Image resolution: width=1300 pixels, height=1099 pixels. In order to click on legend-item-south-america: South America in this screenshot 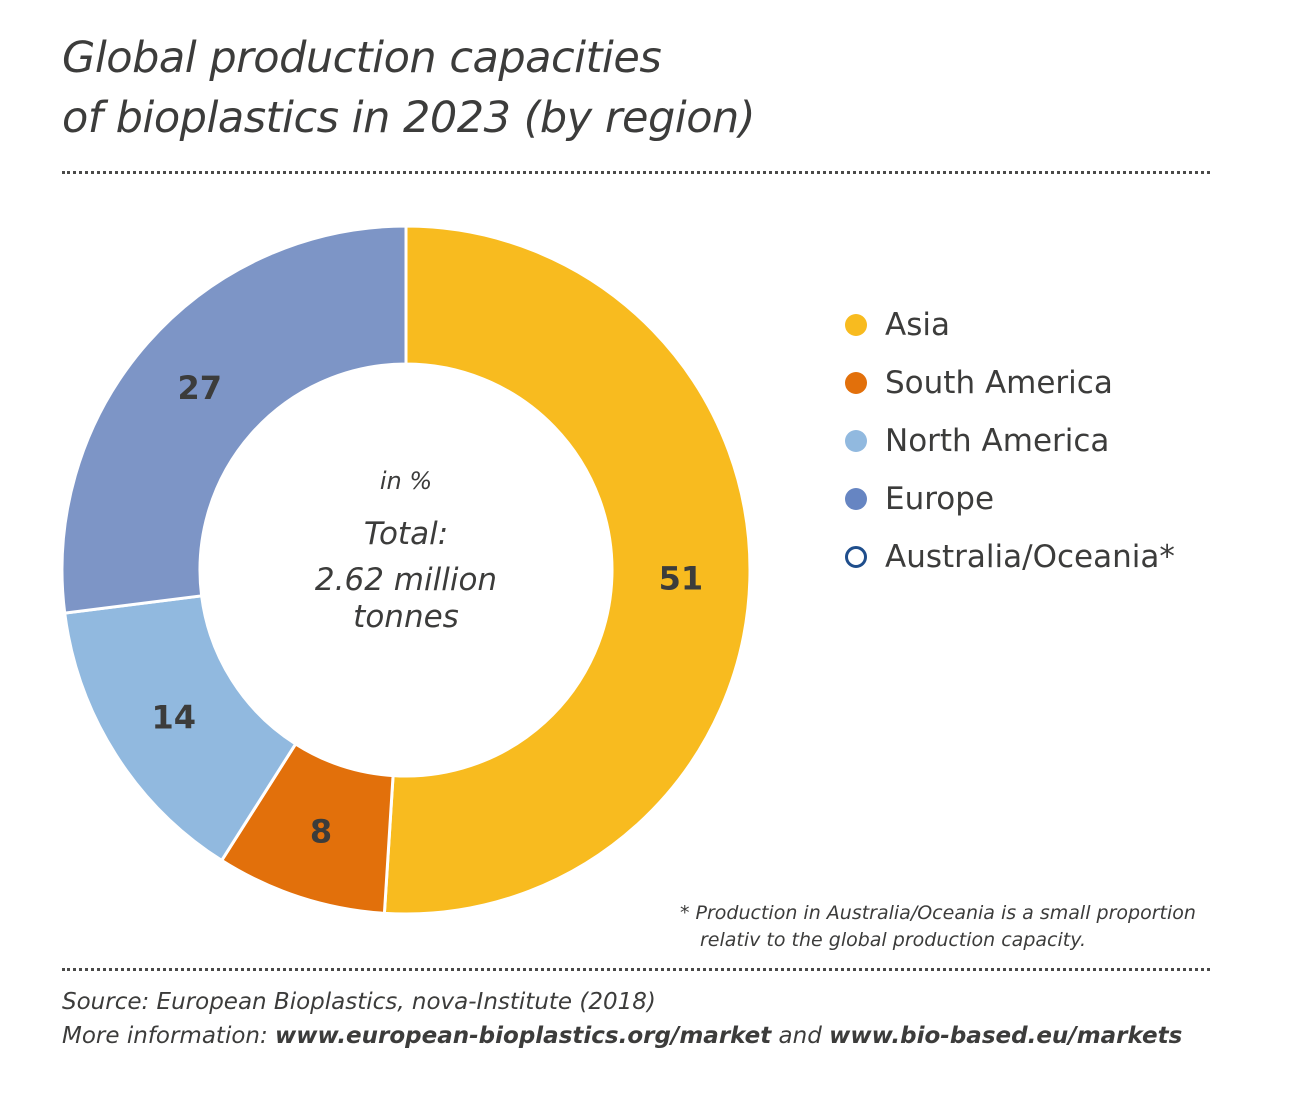, I will do `click(1010, 383)`.